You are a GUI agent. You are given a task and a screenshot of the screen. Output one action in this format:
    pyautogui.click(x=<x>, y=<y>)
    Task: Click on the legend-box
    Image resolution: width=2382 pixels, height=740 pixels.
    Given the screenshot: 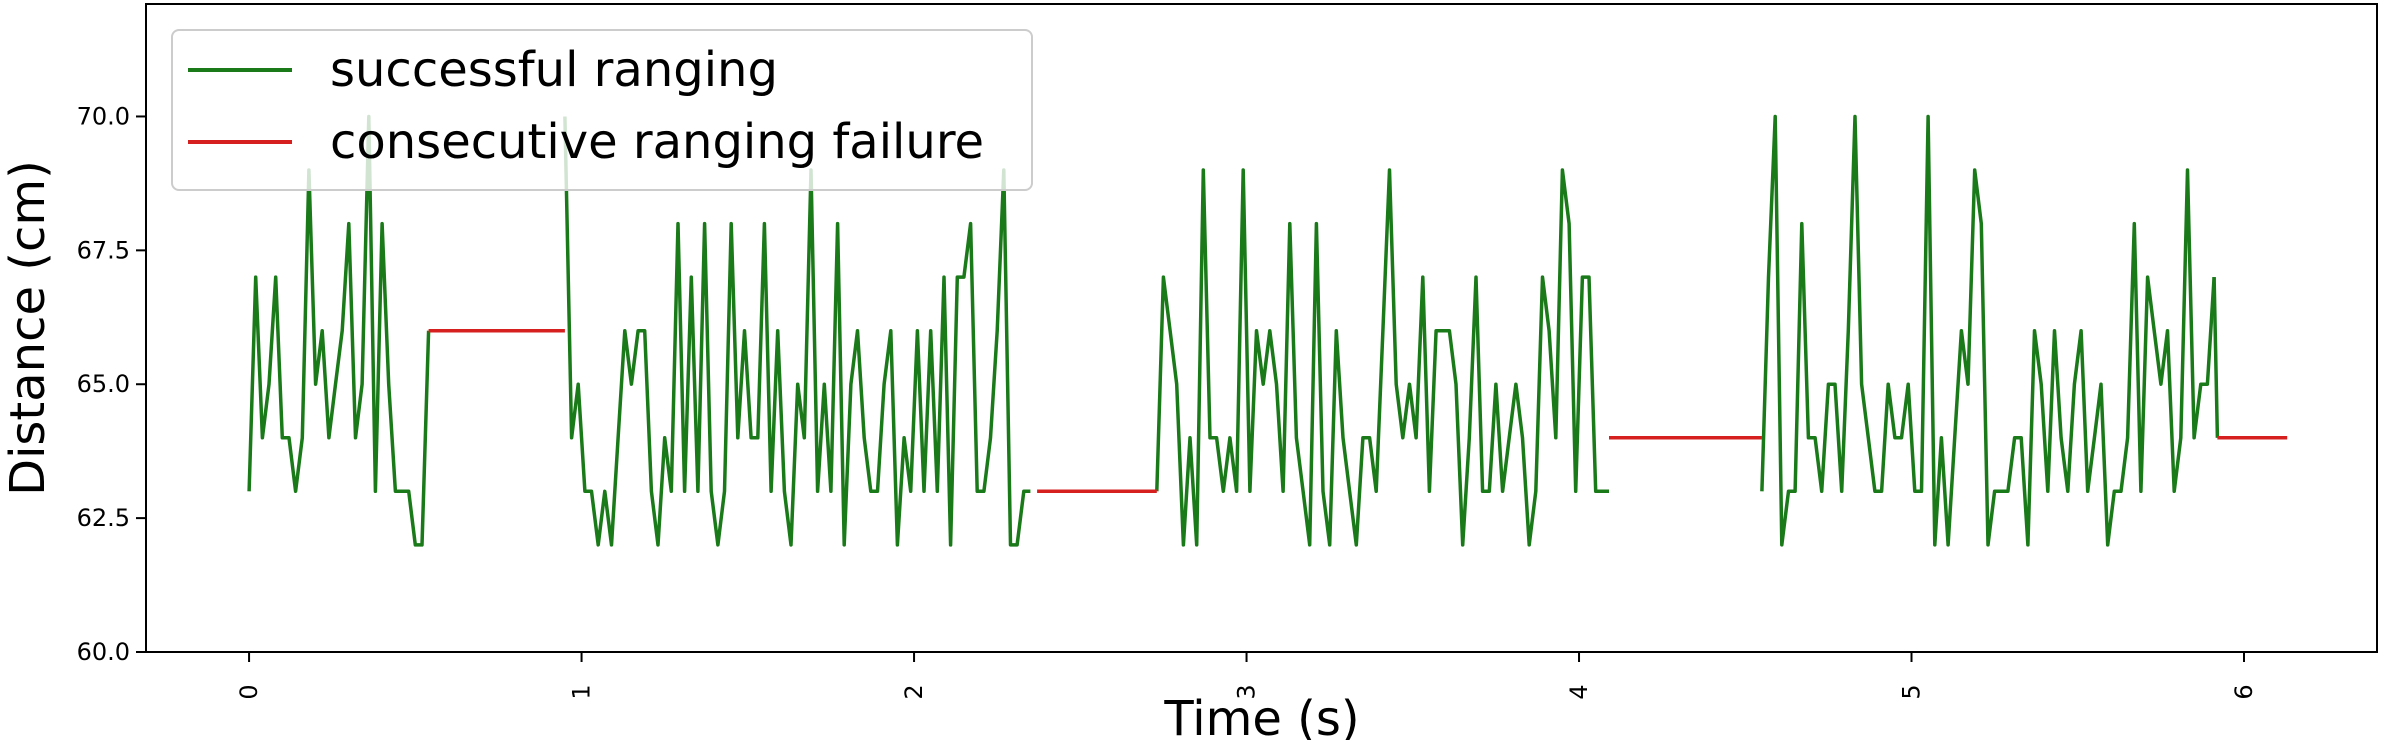 What is the action you would take?
    pyautogui.click(x=602, y=110)
    